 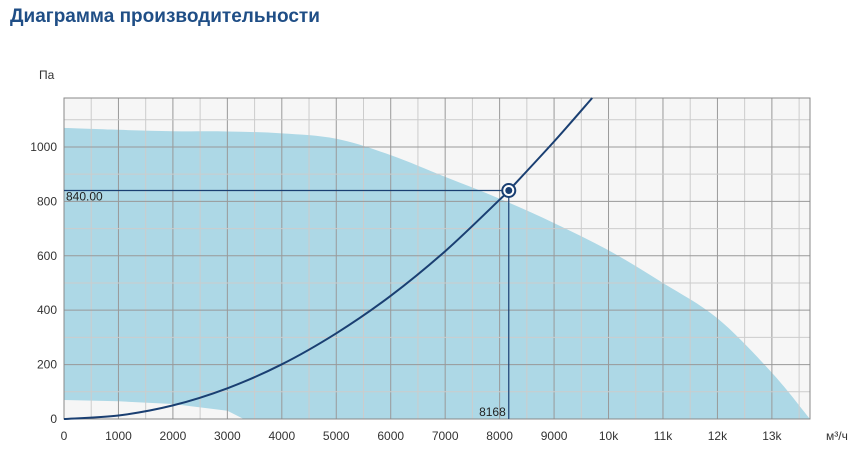 What do you see at coordinates (837, 436) in the screenshot?
I see `x-axis-unit: м³/ч` at bounding box center [837, 436].